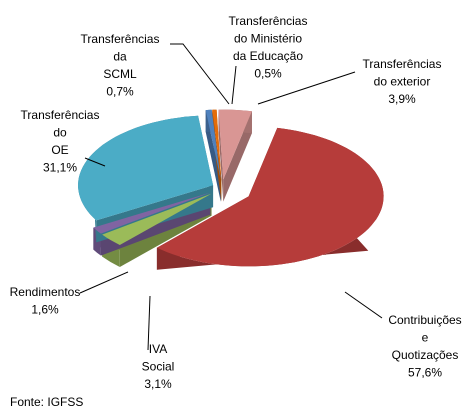 Image resolution: width=466 pixels, height=412 pixels. Describe the element at coordinates (158, 384) in the screenshot. I see `value-label: 3,1%` at that location.